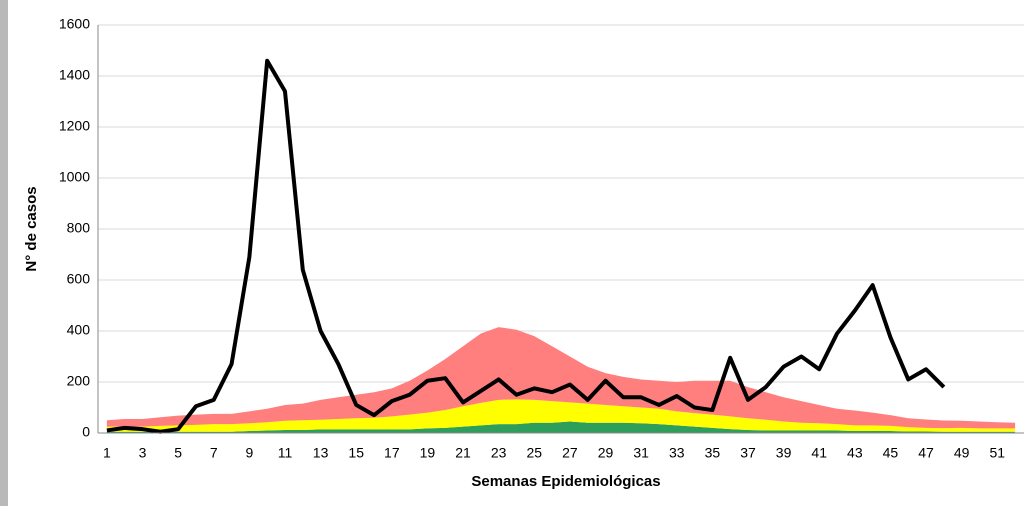 The image size is (1030, 506). What do you see at coordinates (356, 453) in the screenshot?
I see `x-tick-label: 15` at bounding box center [356, 453].